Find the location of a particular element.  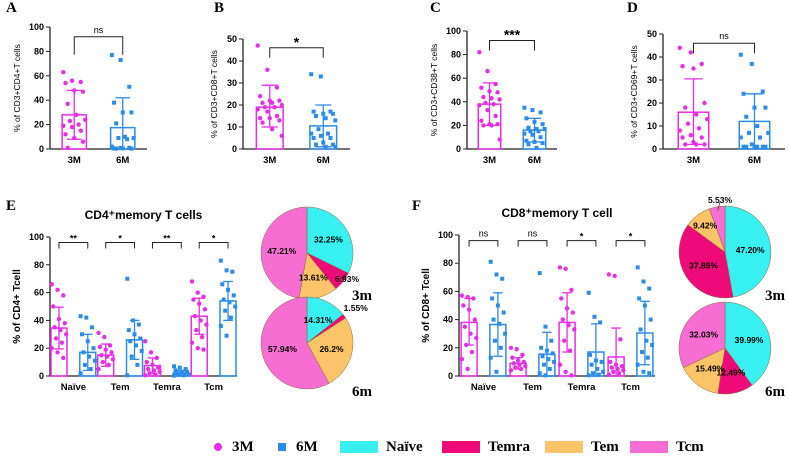

y-tick-label: 80 is located at coordinates (448, 263).